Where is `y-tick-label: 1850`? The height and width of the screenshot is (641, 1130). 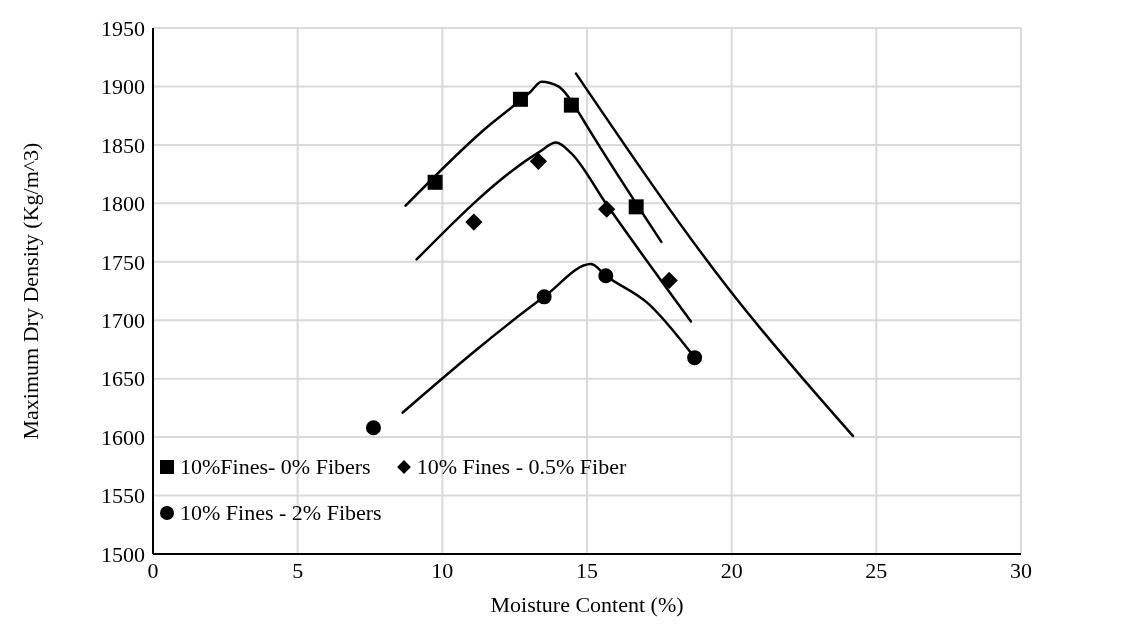
y-tick-label: 1850 is located at coordinates (123, 145).